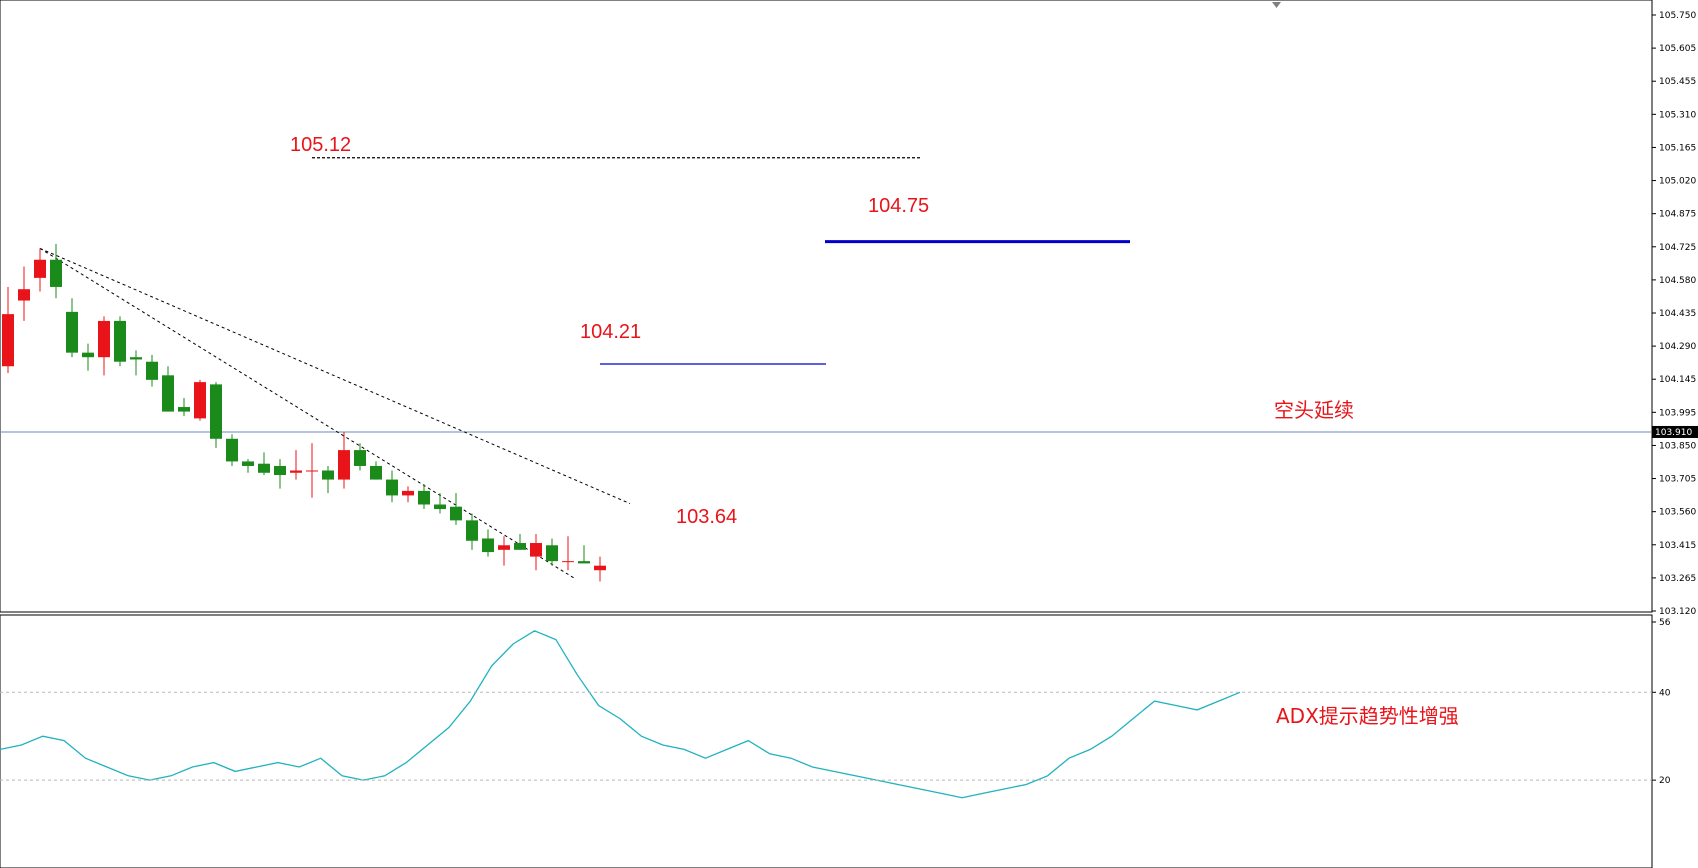 The height and width of the screenshot is (868, 1698). What do you see at coordinates (1665, 781) in the screenshot?
I see `adx-tick-label: 20` at bounding box center [1665, 781].